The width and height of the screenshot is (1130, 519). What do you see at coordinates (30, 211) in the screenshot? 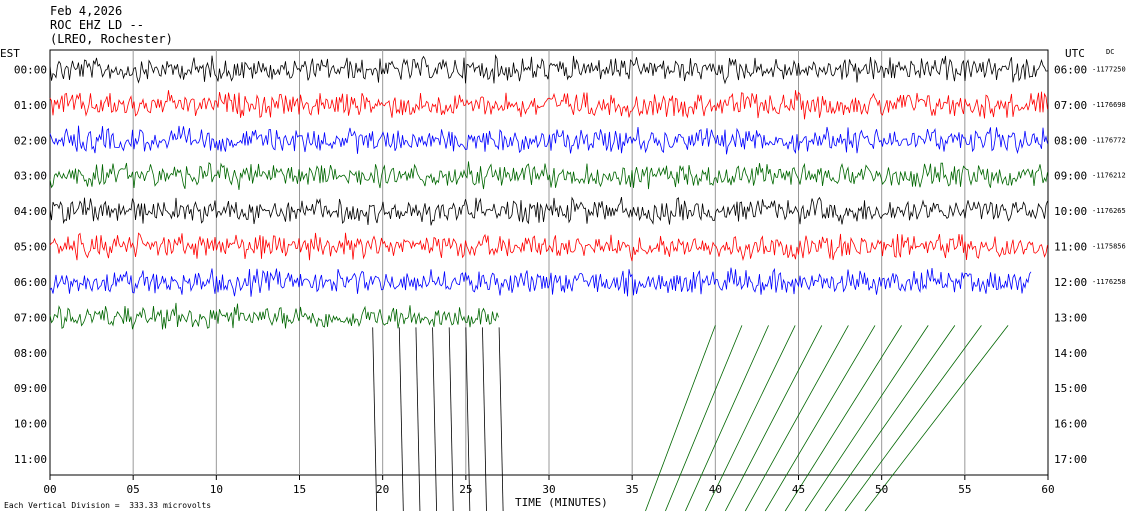
I see `est-row-label: 04:00` at bounding box center [30, 211].